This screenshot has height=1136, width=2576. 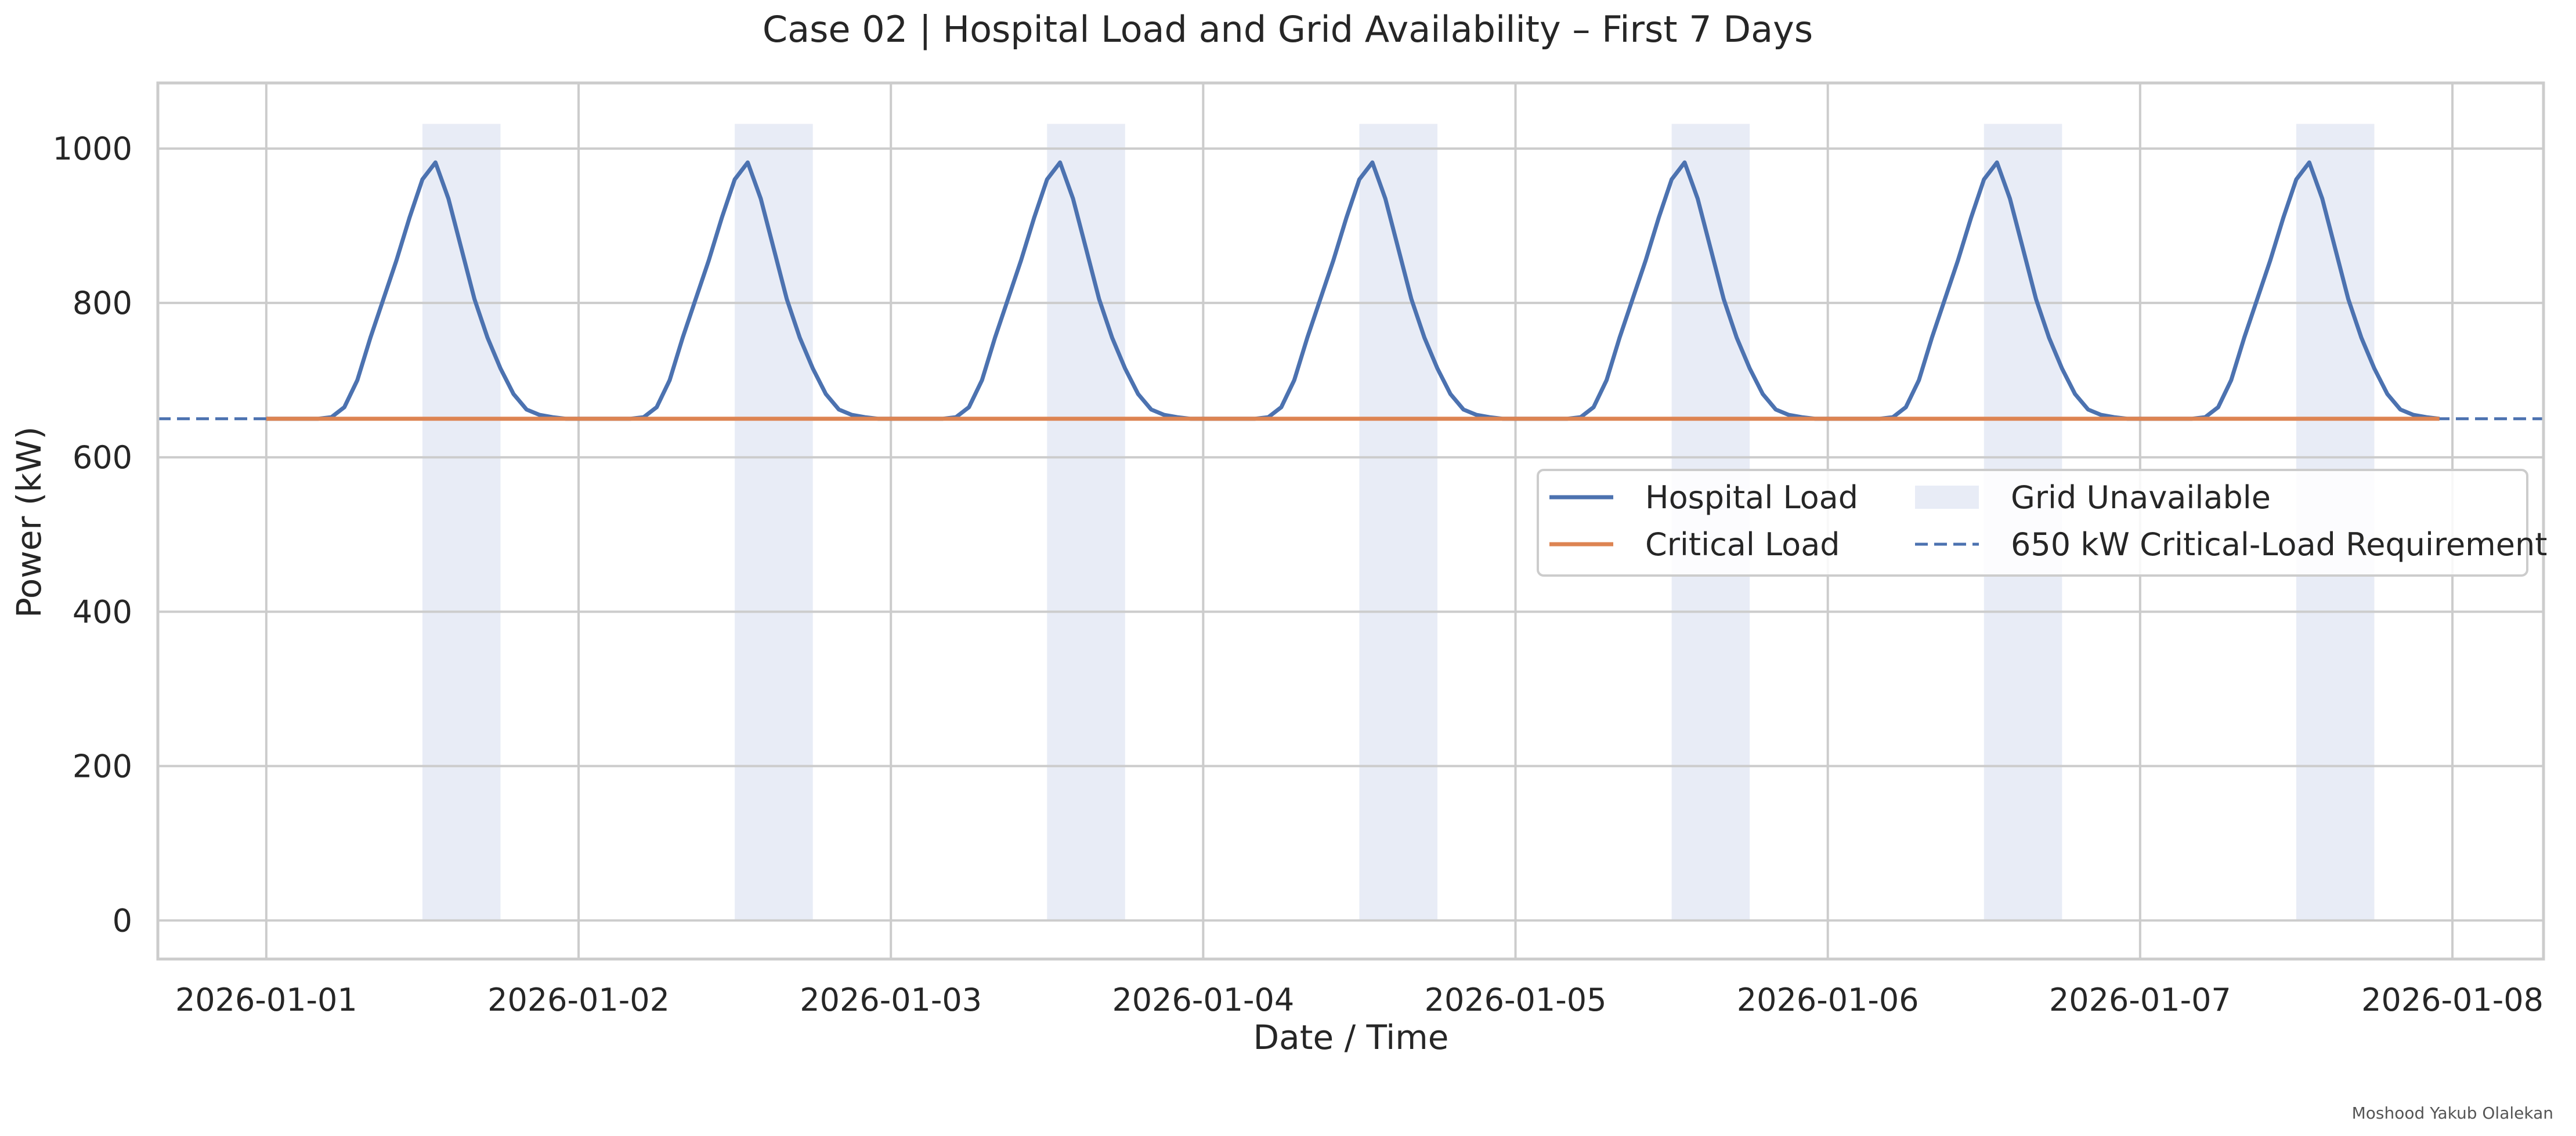 I want to click on legend-label-hospital-load: Hospital Load, so click(x=1751, y=497).